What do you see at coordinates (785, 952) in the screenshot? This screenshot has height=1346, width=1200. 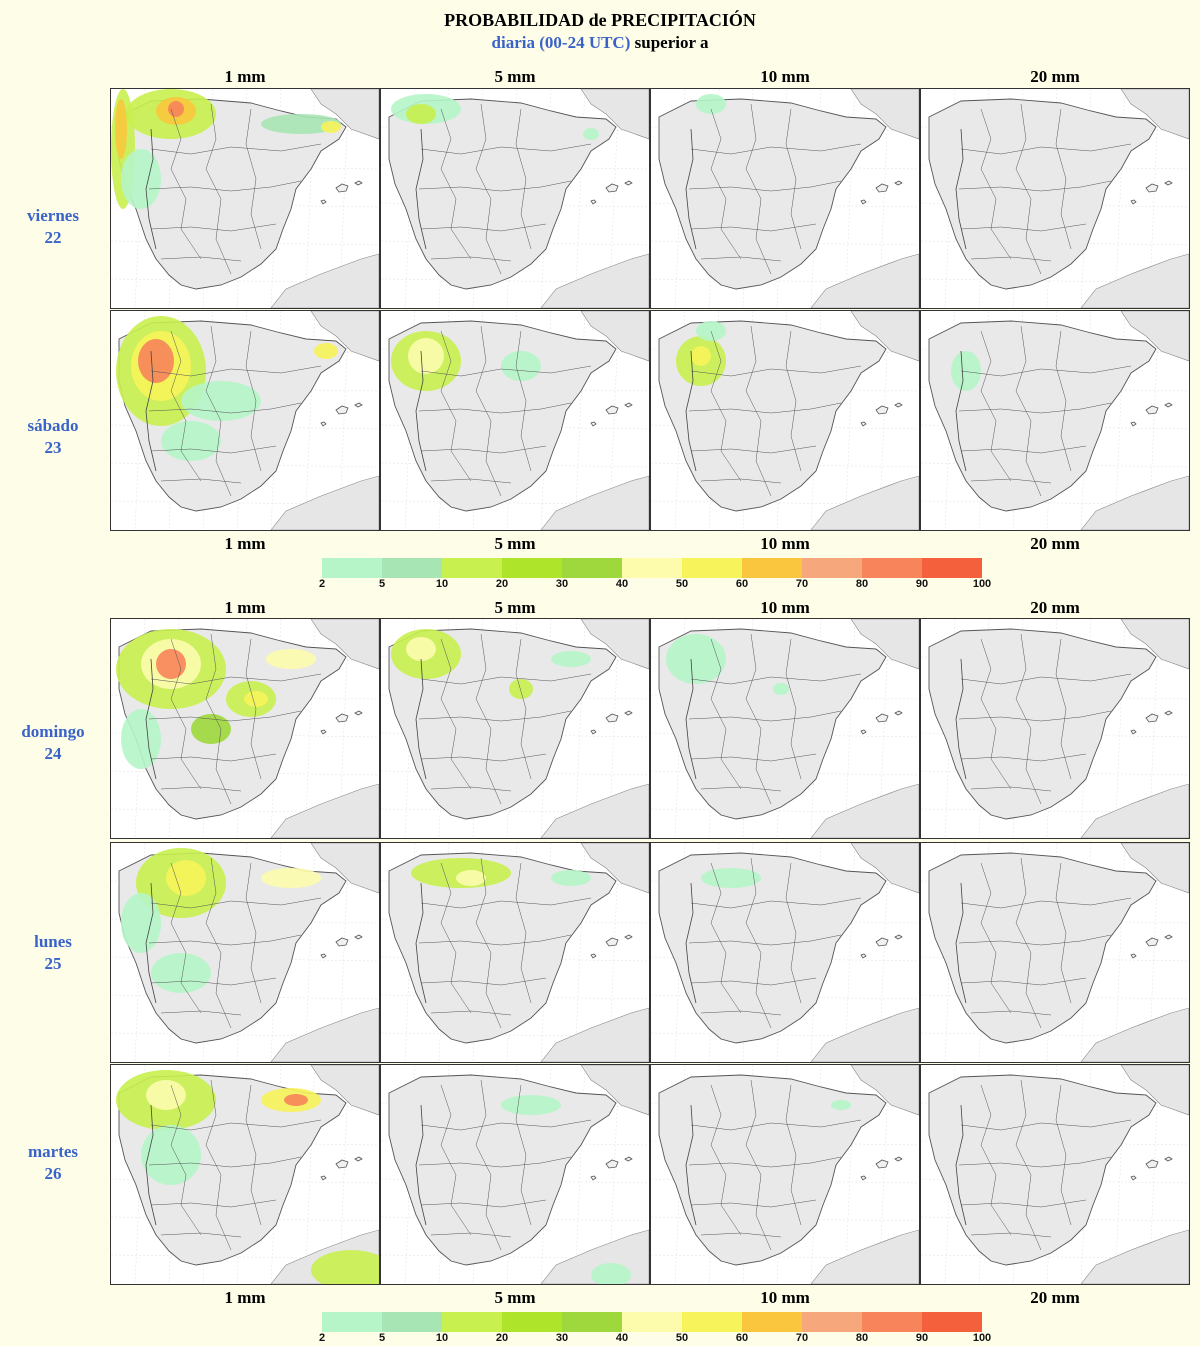 I see `map-panel-lunes-10mm` at bounding box center [785, 952].